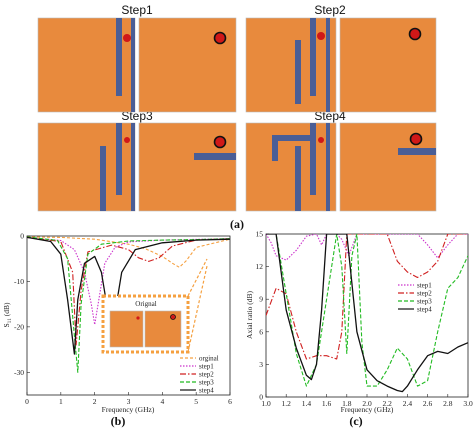 The width and height of the screenshot is (474, 434). What do you see at coordinates (137, 167) in the screenshot?
I see `step3-antenna` at bounding box center [137, 167].